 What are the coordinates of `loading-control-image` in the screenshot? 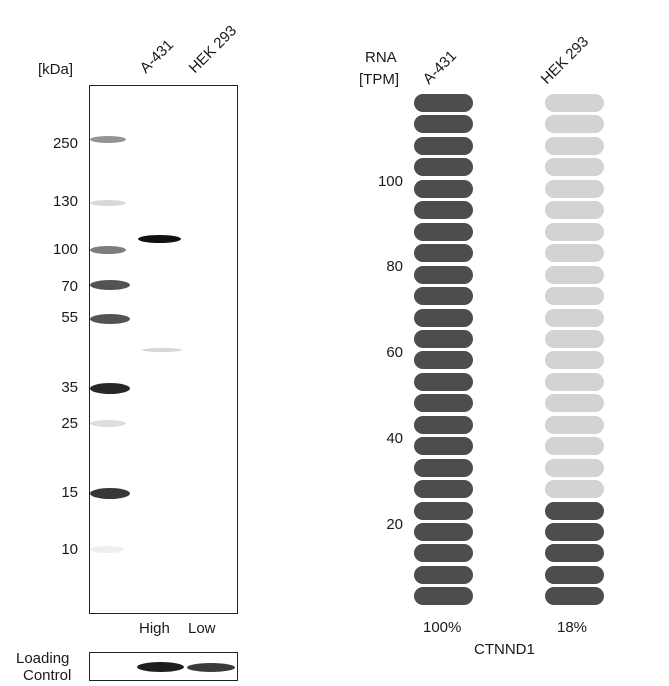 It's located at (163, 666).